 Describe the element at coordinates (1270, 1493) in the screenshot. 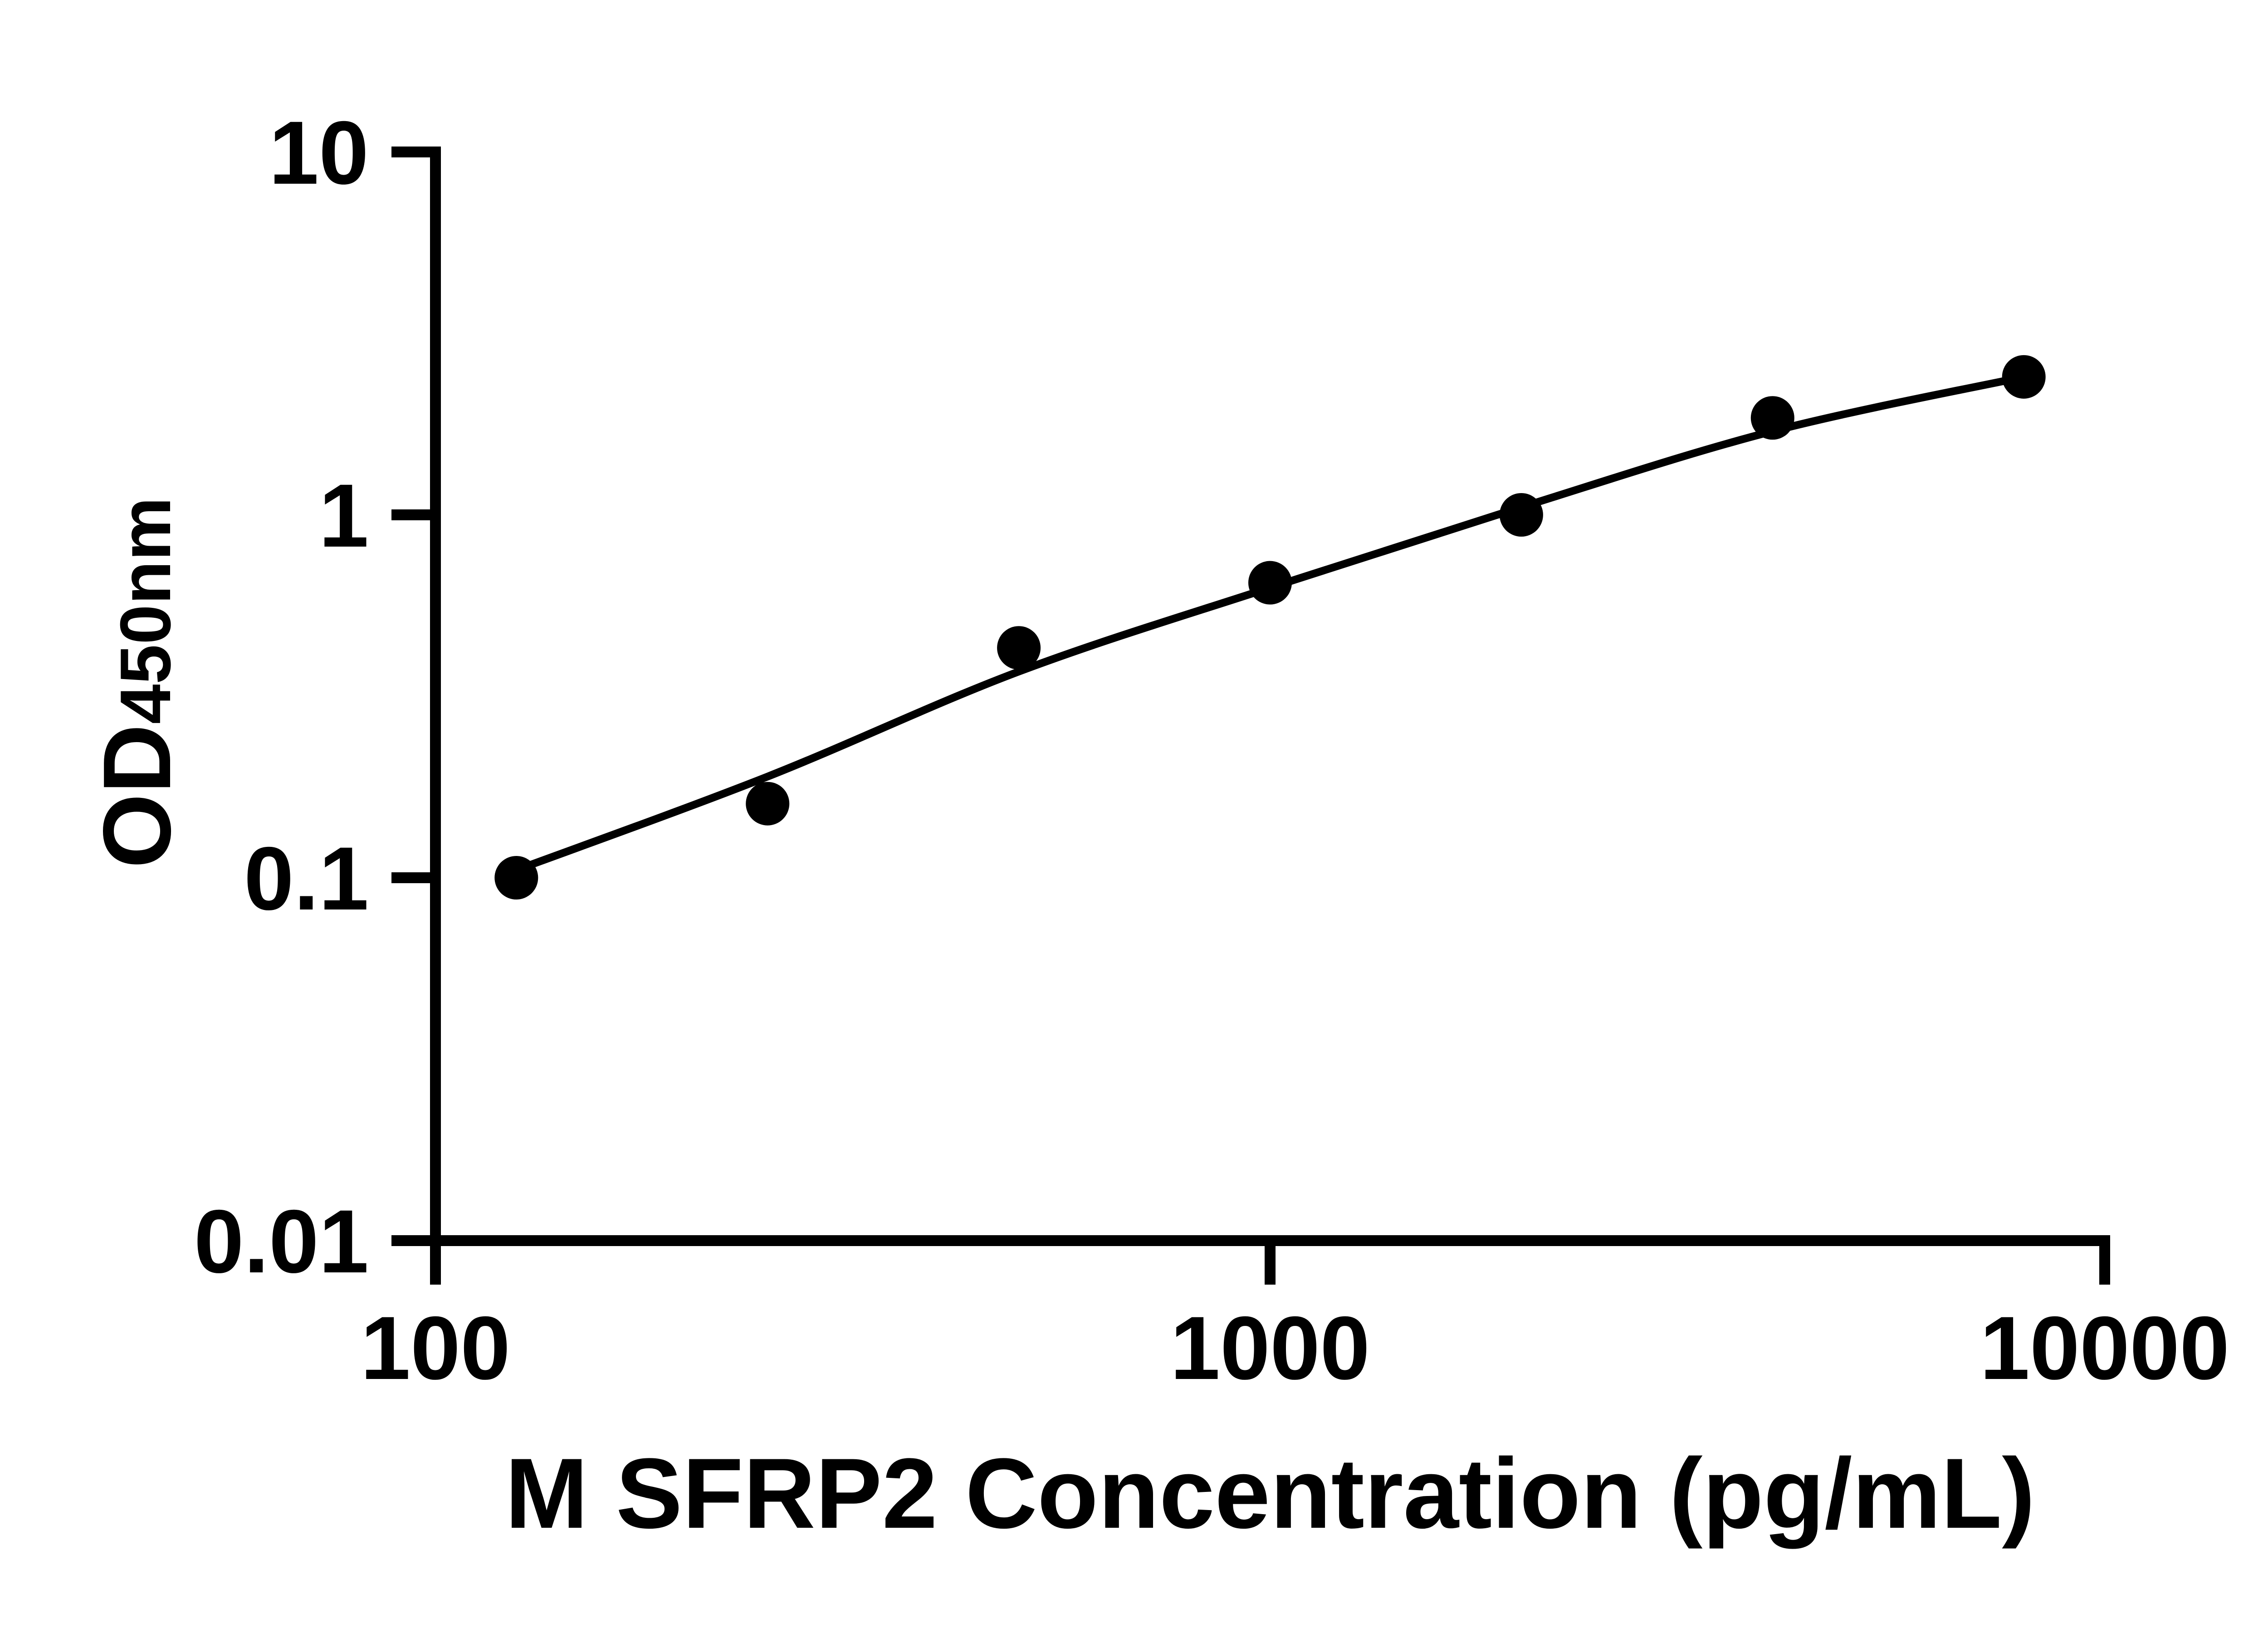

I see `x-axis-title: M SFRP2 Concentration (pg/mL)` at that location.